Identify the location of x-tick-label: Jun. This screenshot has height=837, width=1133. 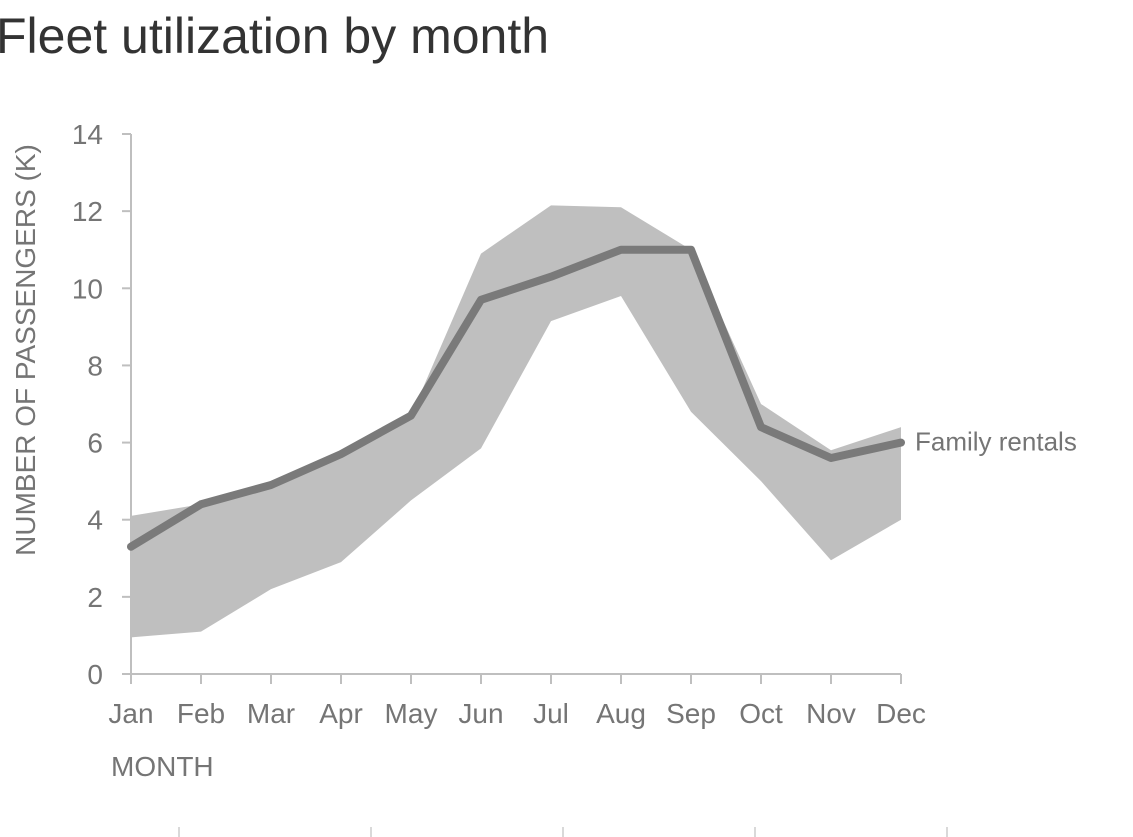
(480, 713).